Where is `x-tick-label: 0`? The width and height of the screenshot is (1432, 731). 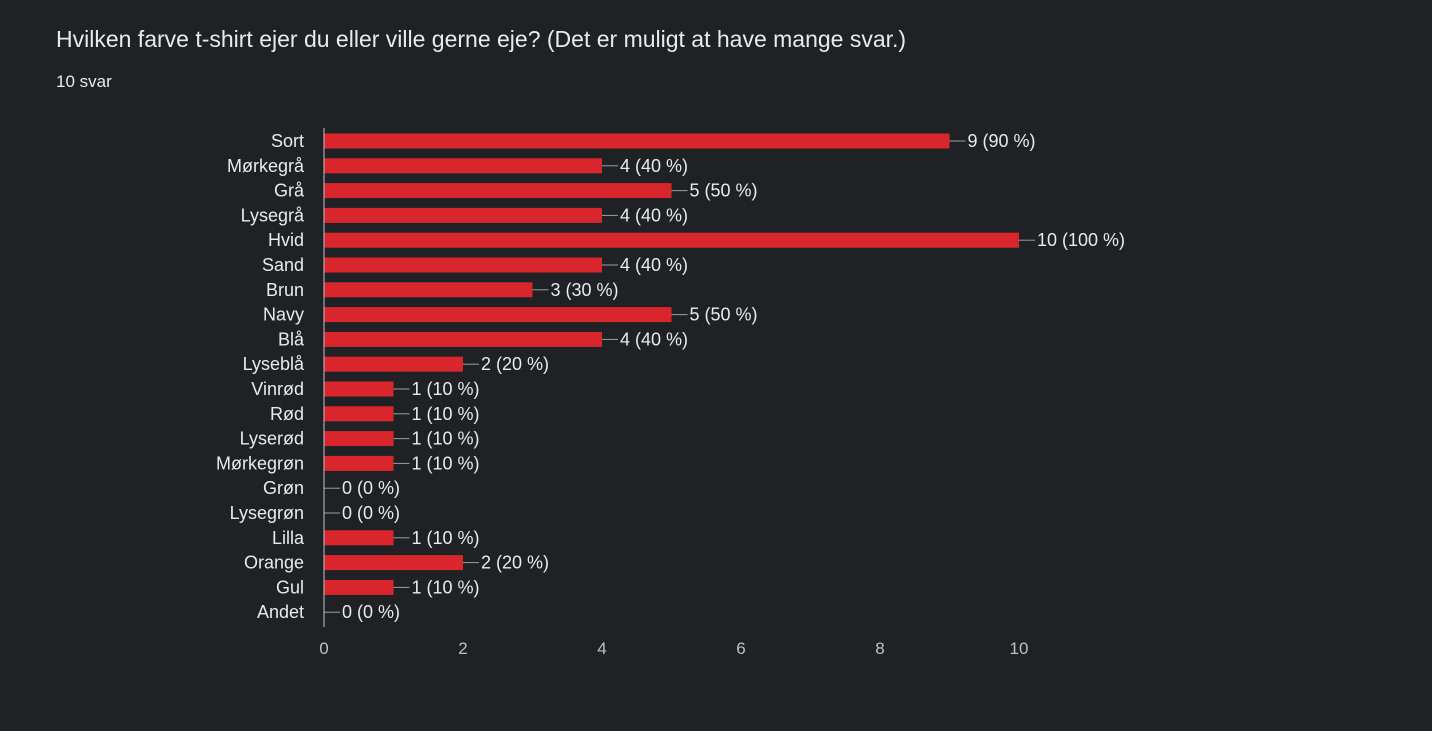 x-tick-label: 0 is located at coordinates (323, 648).